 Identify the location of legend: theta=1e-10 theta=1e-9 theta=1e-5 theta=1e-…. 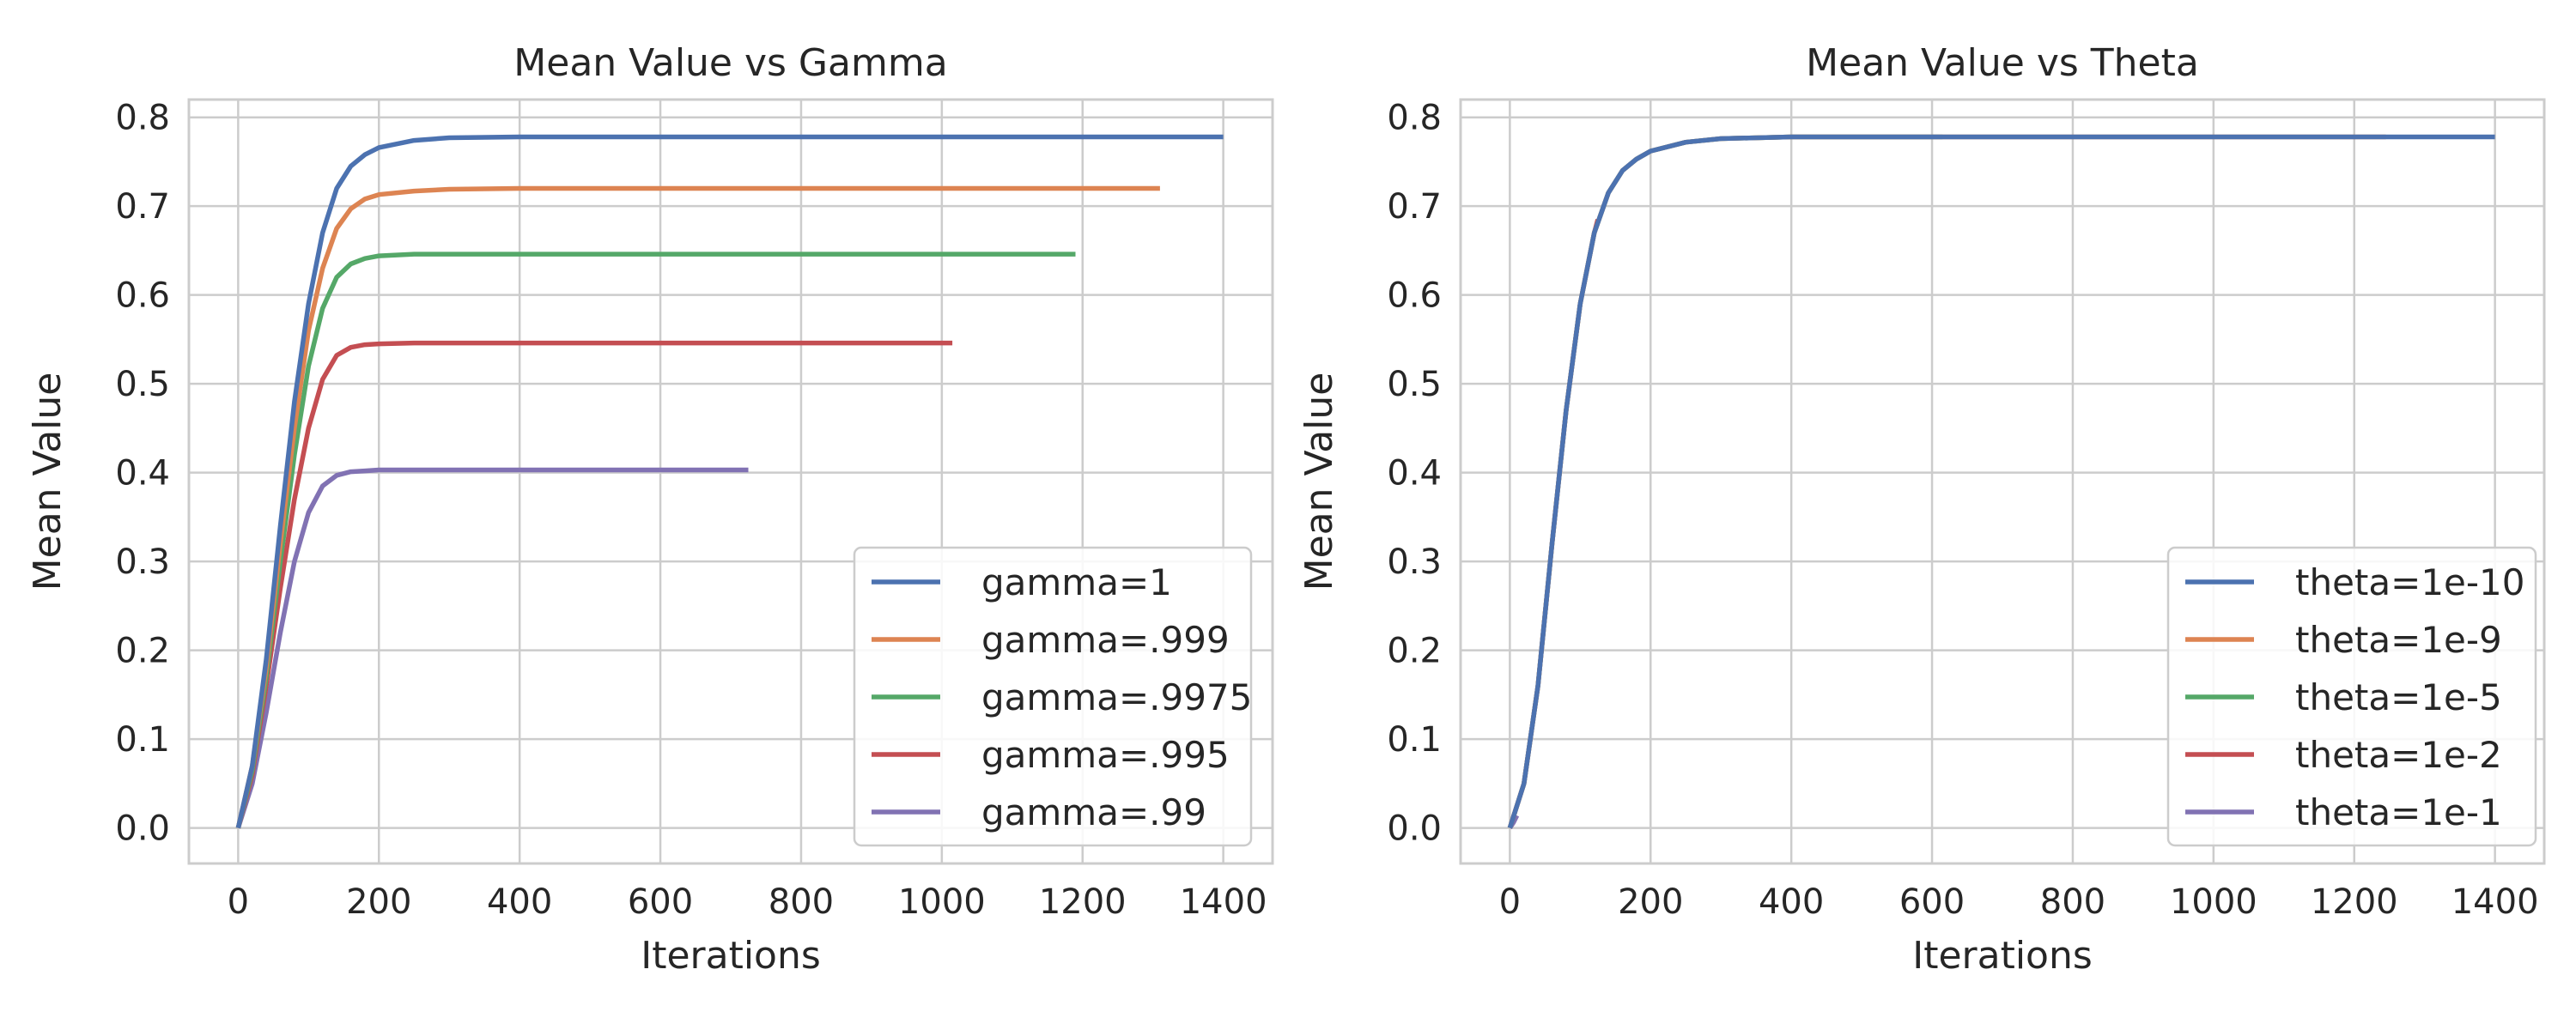
(2351, 696).